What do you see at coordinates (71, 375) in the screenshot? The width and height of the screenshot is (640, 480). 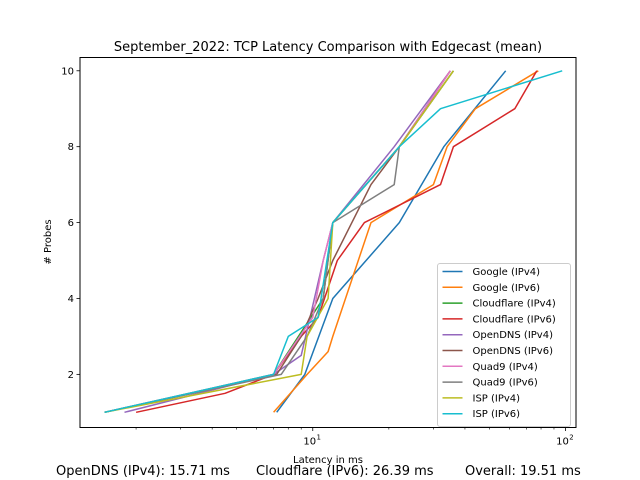 I see `y-tick-label: 2` at bounding box center [71, 375].